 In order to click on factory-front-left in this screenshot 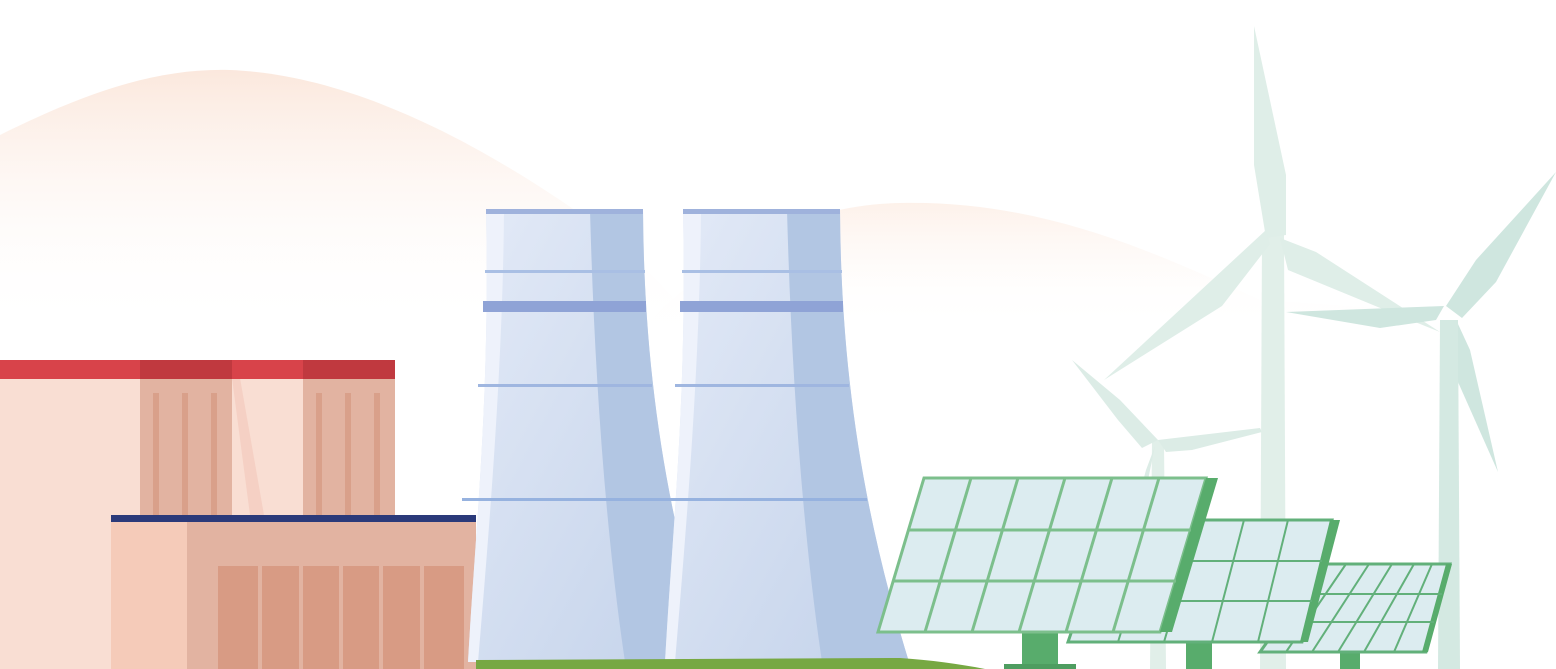, I will do `click(149, 594)`.